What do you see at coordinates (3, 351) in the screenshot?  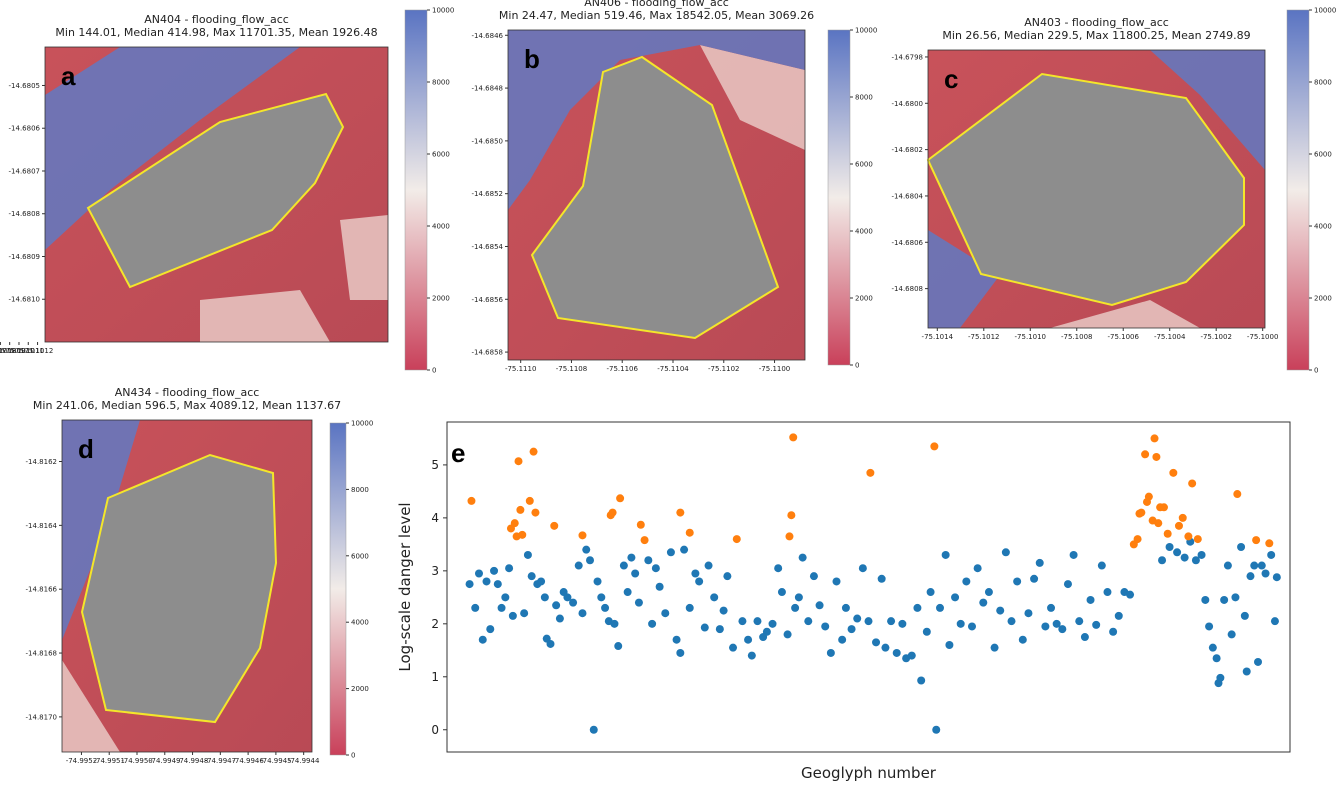 I see `x-tick-label: -75.1007` at bounding box center [3, 351].